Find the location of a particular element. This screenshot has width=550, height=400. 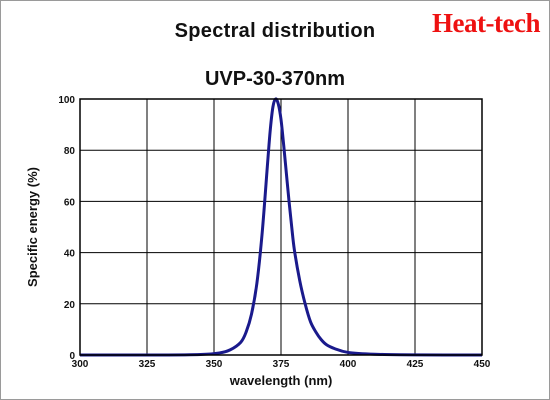

x-tick-label: 300 is located at coordinates (80, 364).